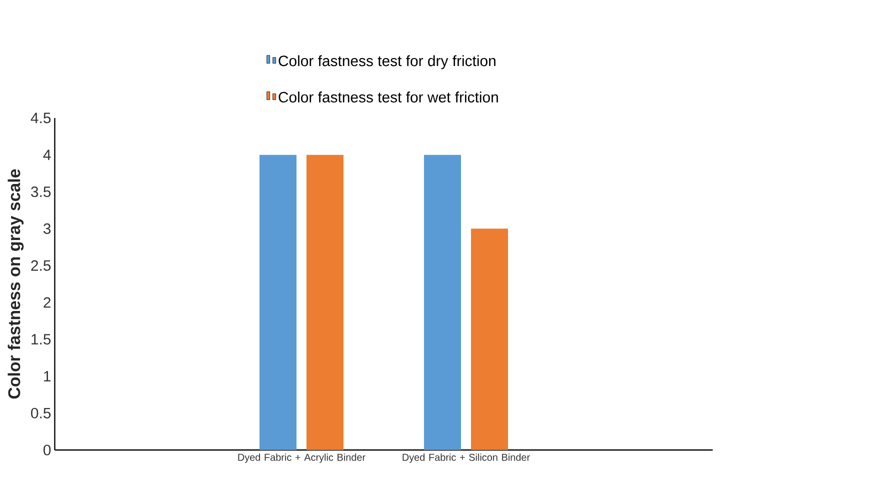 The height and width of the screenshot is (499, 881). Describe the element at coordinates (387, 62) in the screenshot. I see `legend-label: Color fastness test for dry friction` at that location.